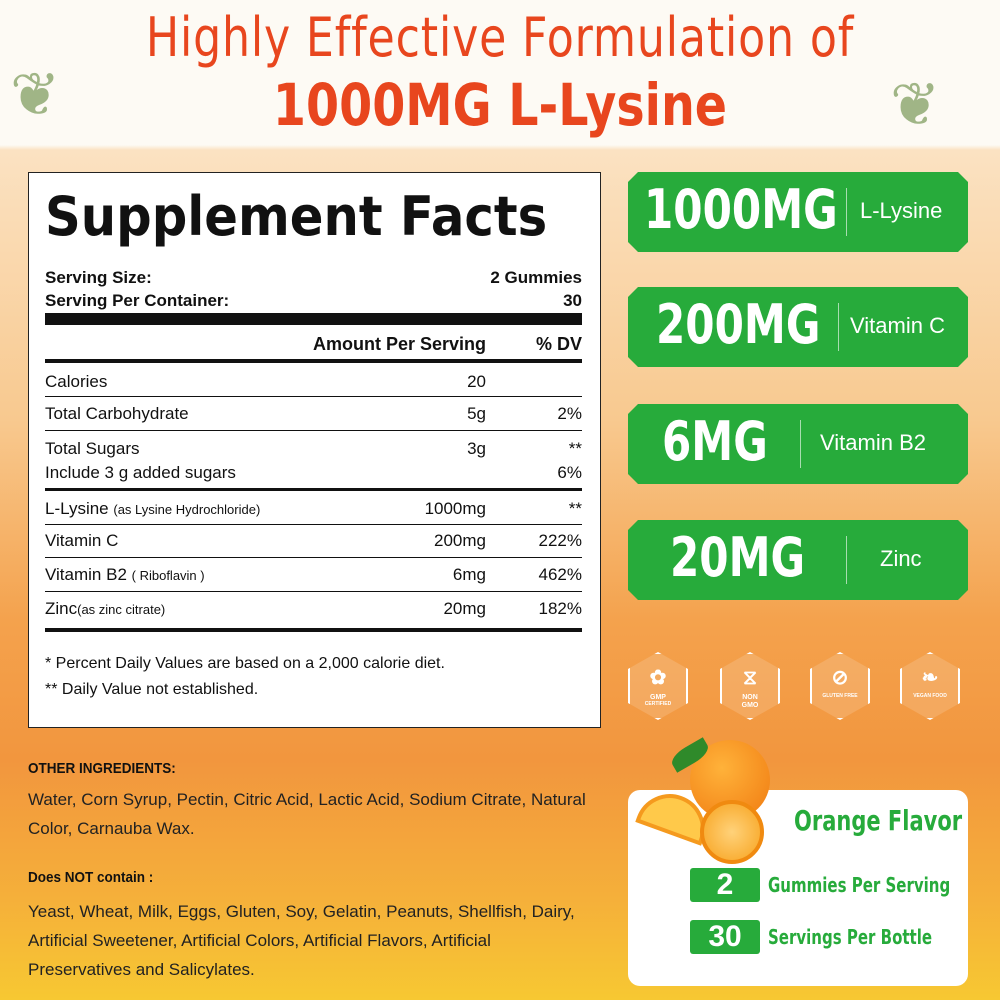 The width and height of the screenshot is (1000, 1000). Describe the element at coordinates (469, 574) in the screenshot. I see `amount: 6mg` at that location.